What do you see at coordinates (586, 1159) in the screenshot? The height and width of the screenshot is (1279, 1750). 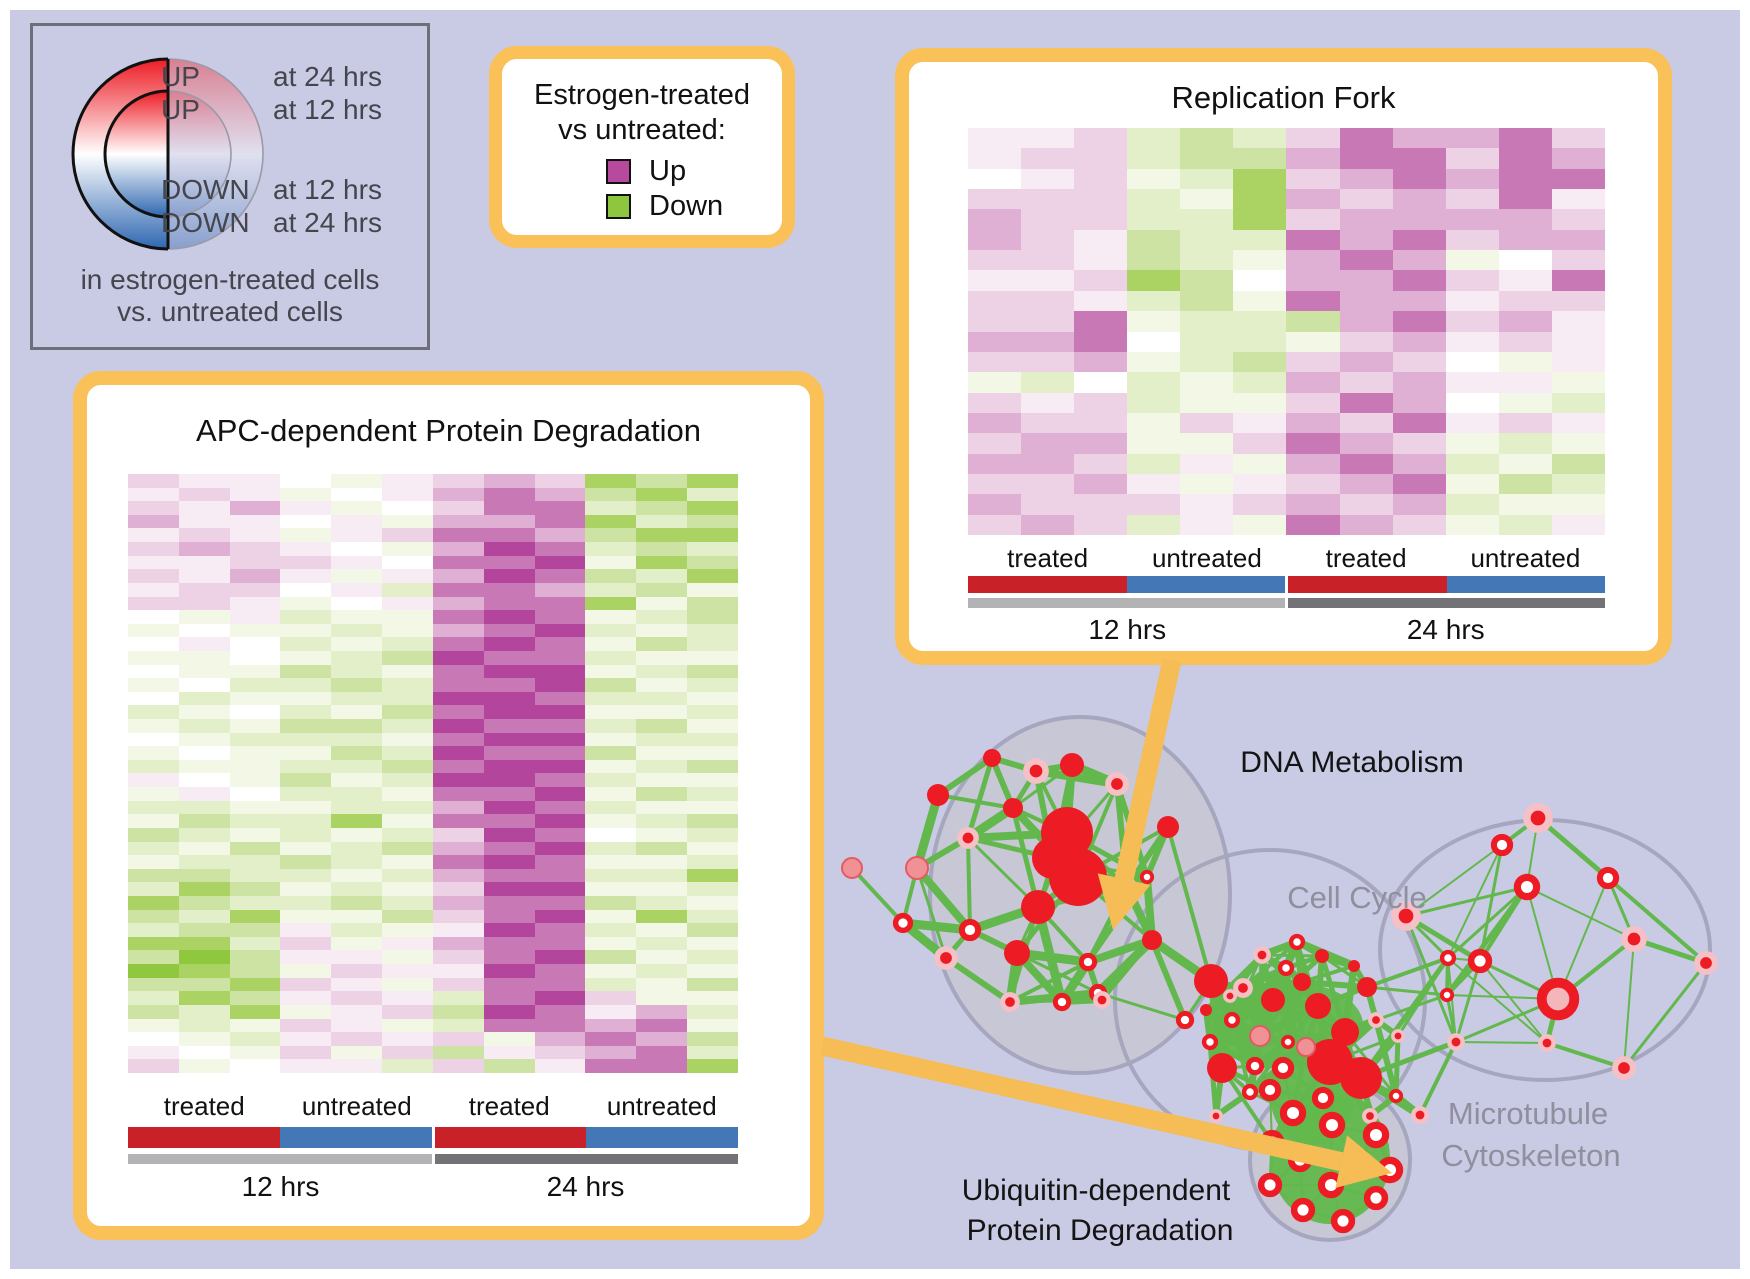 I see `time-bar-24 hrs` at bounding box center [586, 1159].